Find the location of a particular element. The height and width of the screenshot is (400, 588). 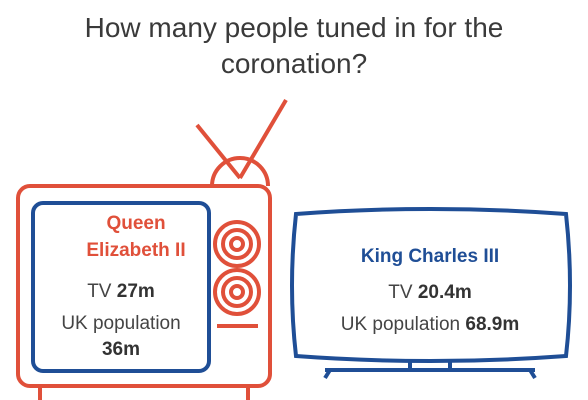

old-tv-screen is located at coordinates (121, 287).